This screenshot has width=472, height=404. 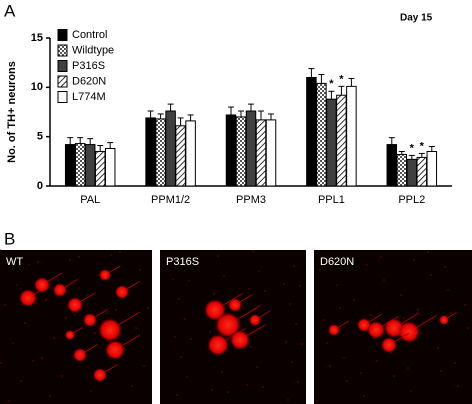 I want to click on image-label: D620N, so click(x=337, y=262).